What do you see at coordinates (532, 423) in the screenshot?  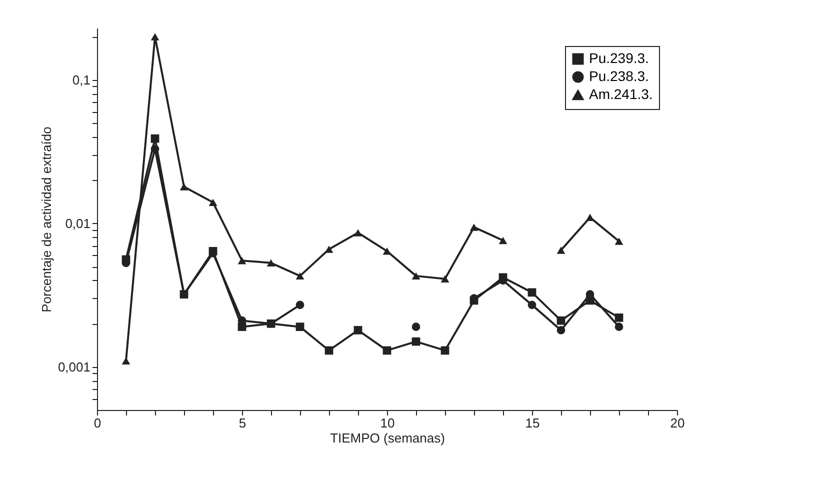 I see `x-tick-label: 15` at bounding box center [532, 423].